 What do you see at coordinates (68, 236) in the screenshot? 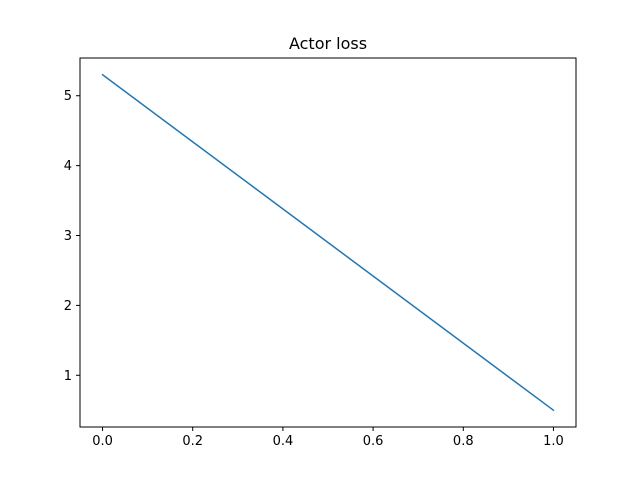
I see `y-tick-label: 3` at bounding box center [68, 236].